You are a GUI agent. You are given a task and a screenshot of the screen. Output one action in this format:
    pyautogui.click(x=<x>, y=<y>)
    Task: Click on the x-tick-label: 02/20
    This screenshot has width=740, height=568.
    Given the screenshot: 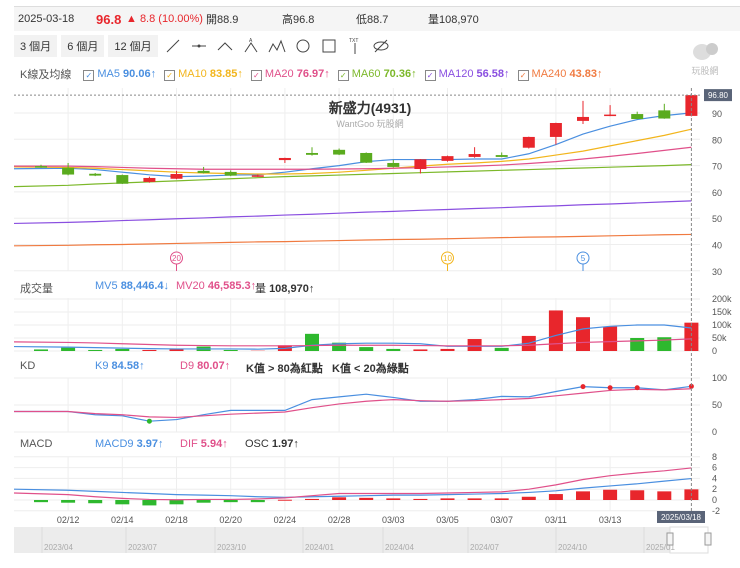 What is the action you would take?
    pyautogui.click(x=230, y=520)
    